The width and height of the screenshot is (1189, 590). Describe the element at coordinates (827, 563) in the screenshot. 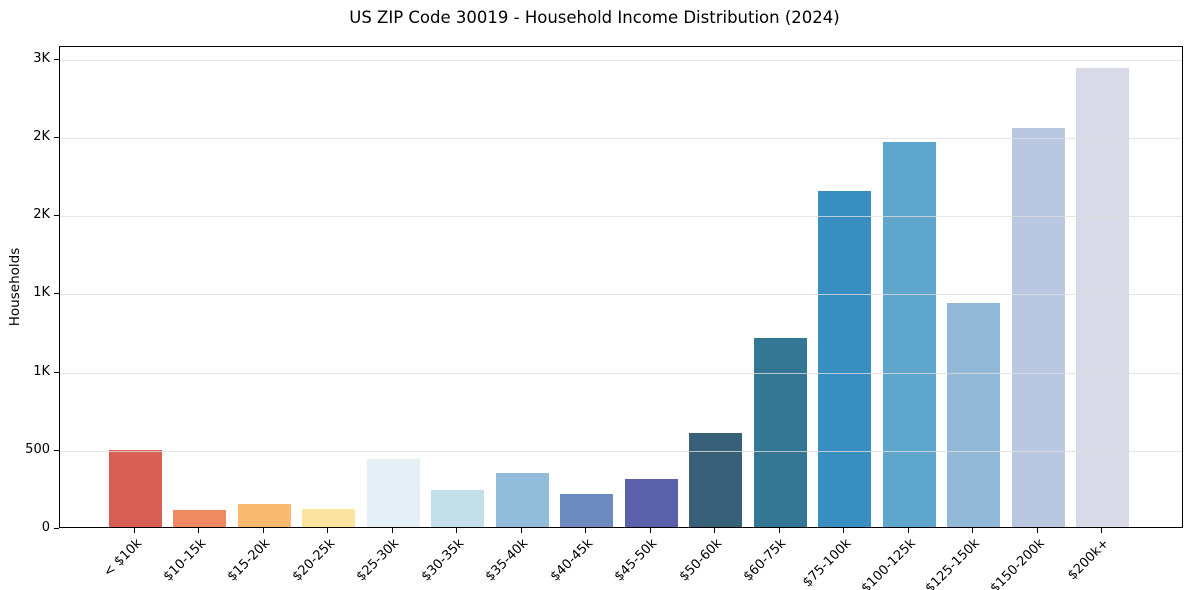

I see `x-tick-label-11: $75-100k` at that location.